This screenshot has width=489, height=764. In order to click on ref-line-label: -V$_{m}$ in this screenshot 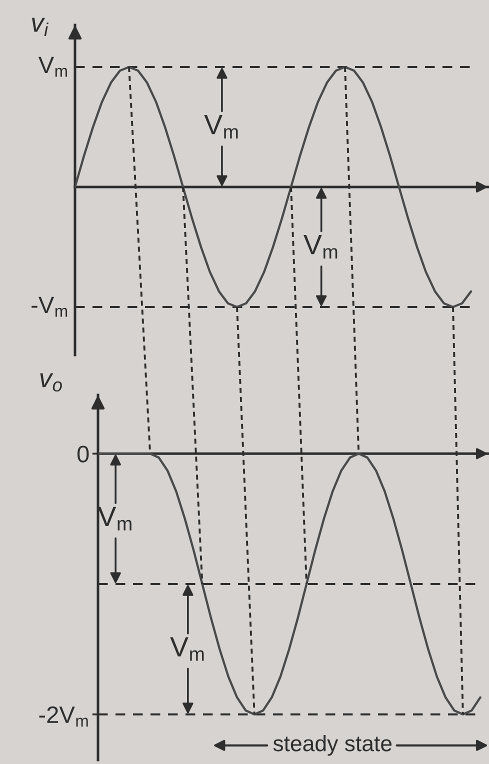, I will do `click(50, 306)`.